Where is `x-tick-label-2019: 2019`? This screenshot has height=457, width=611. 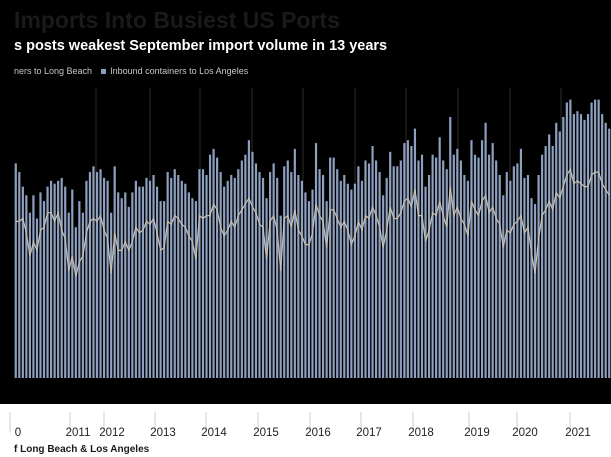
x-tick-label-2019: 2019 is located at coordinates (477, 433).